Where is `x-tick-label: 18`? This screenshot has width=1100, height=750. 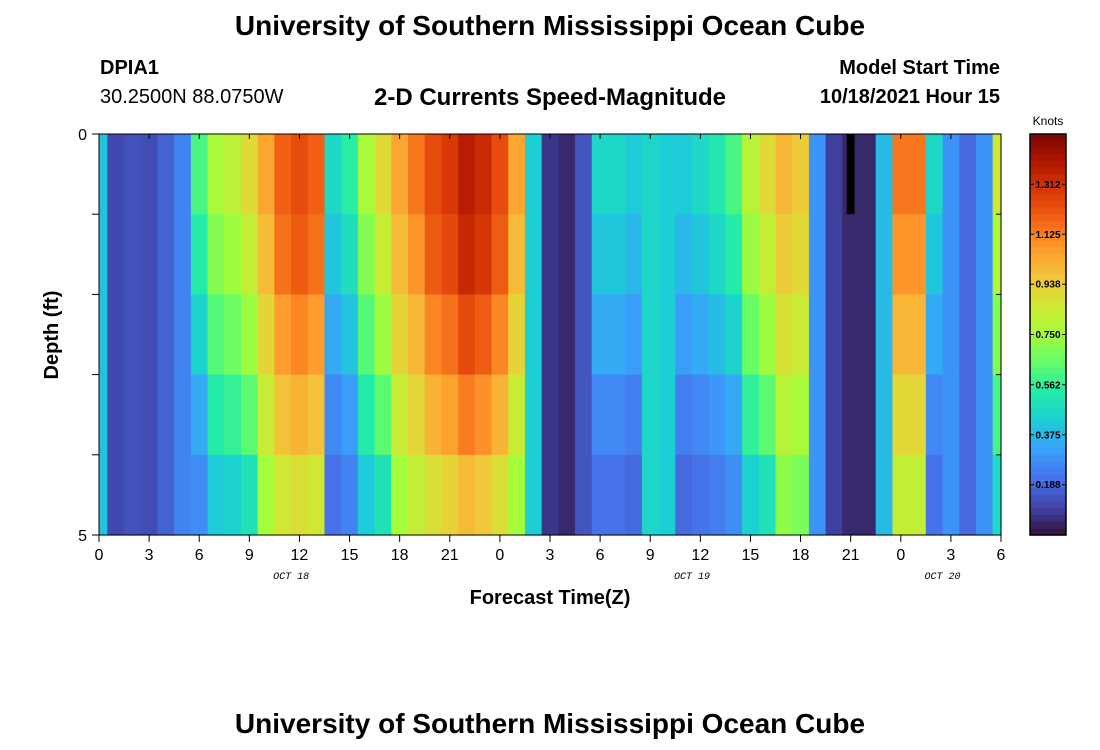 x-tick-label: 18 is located at coordinates (801, 555).